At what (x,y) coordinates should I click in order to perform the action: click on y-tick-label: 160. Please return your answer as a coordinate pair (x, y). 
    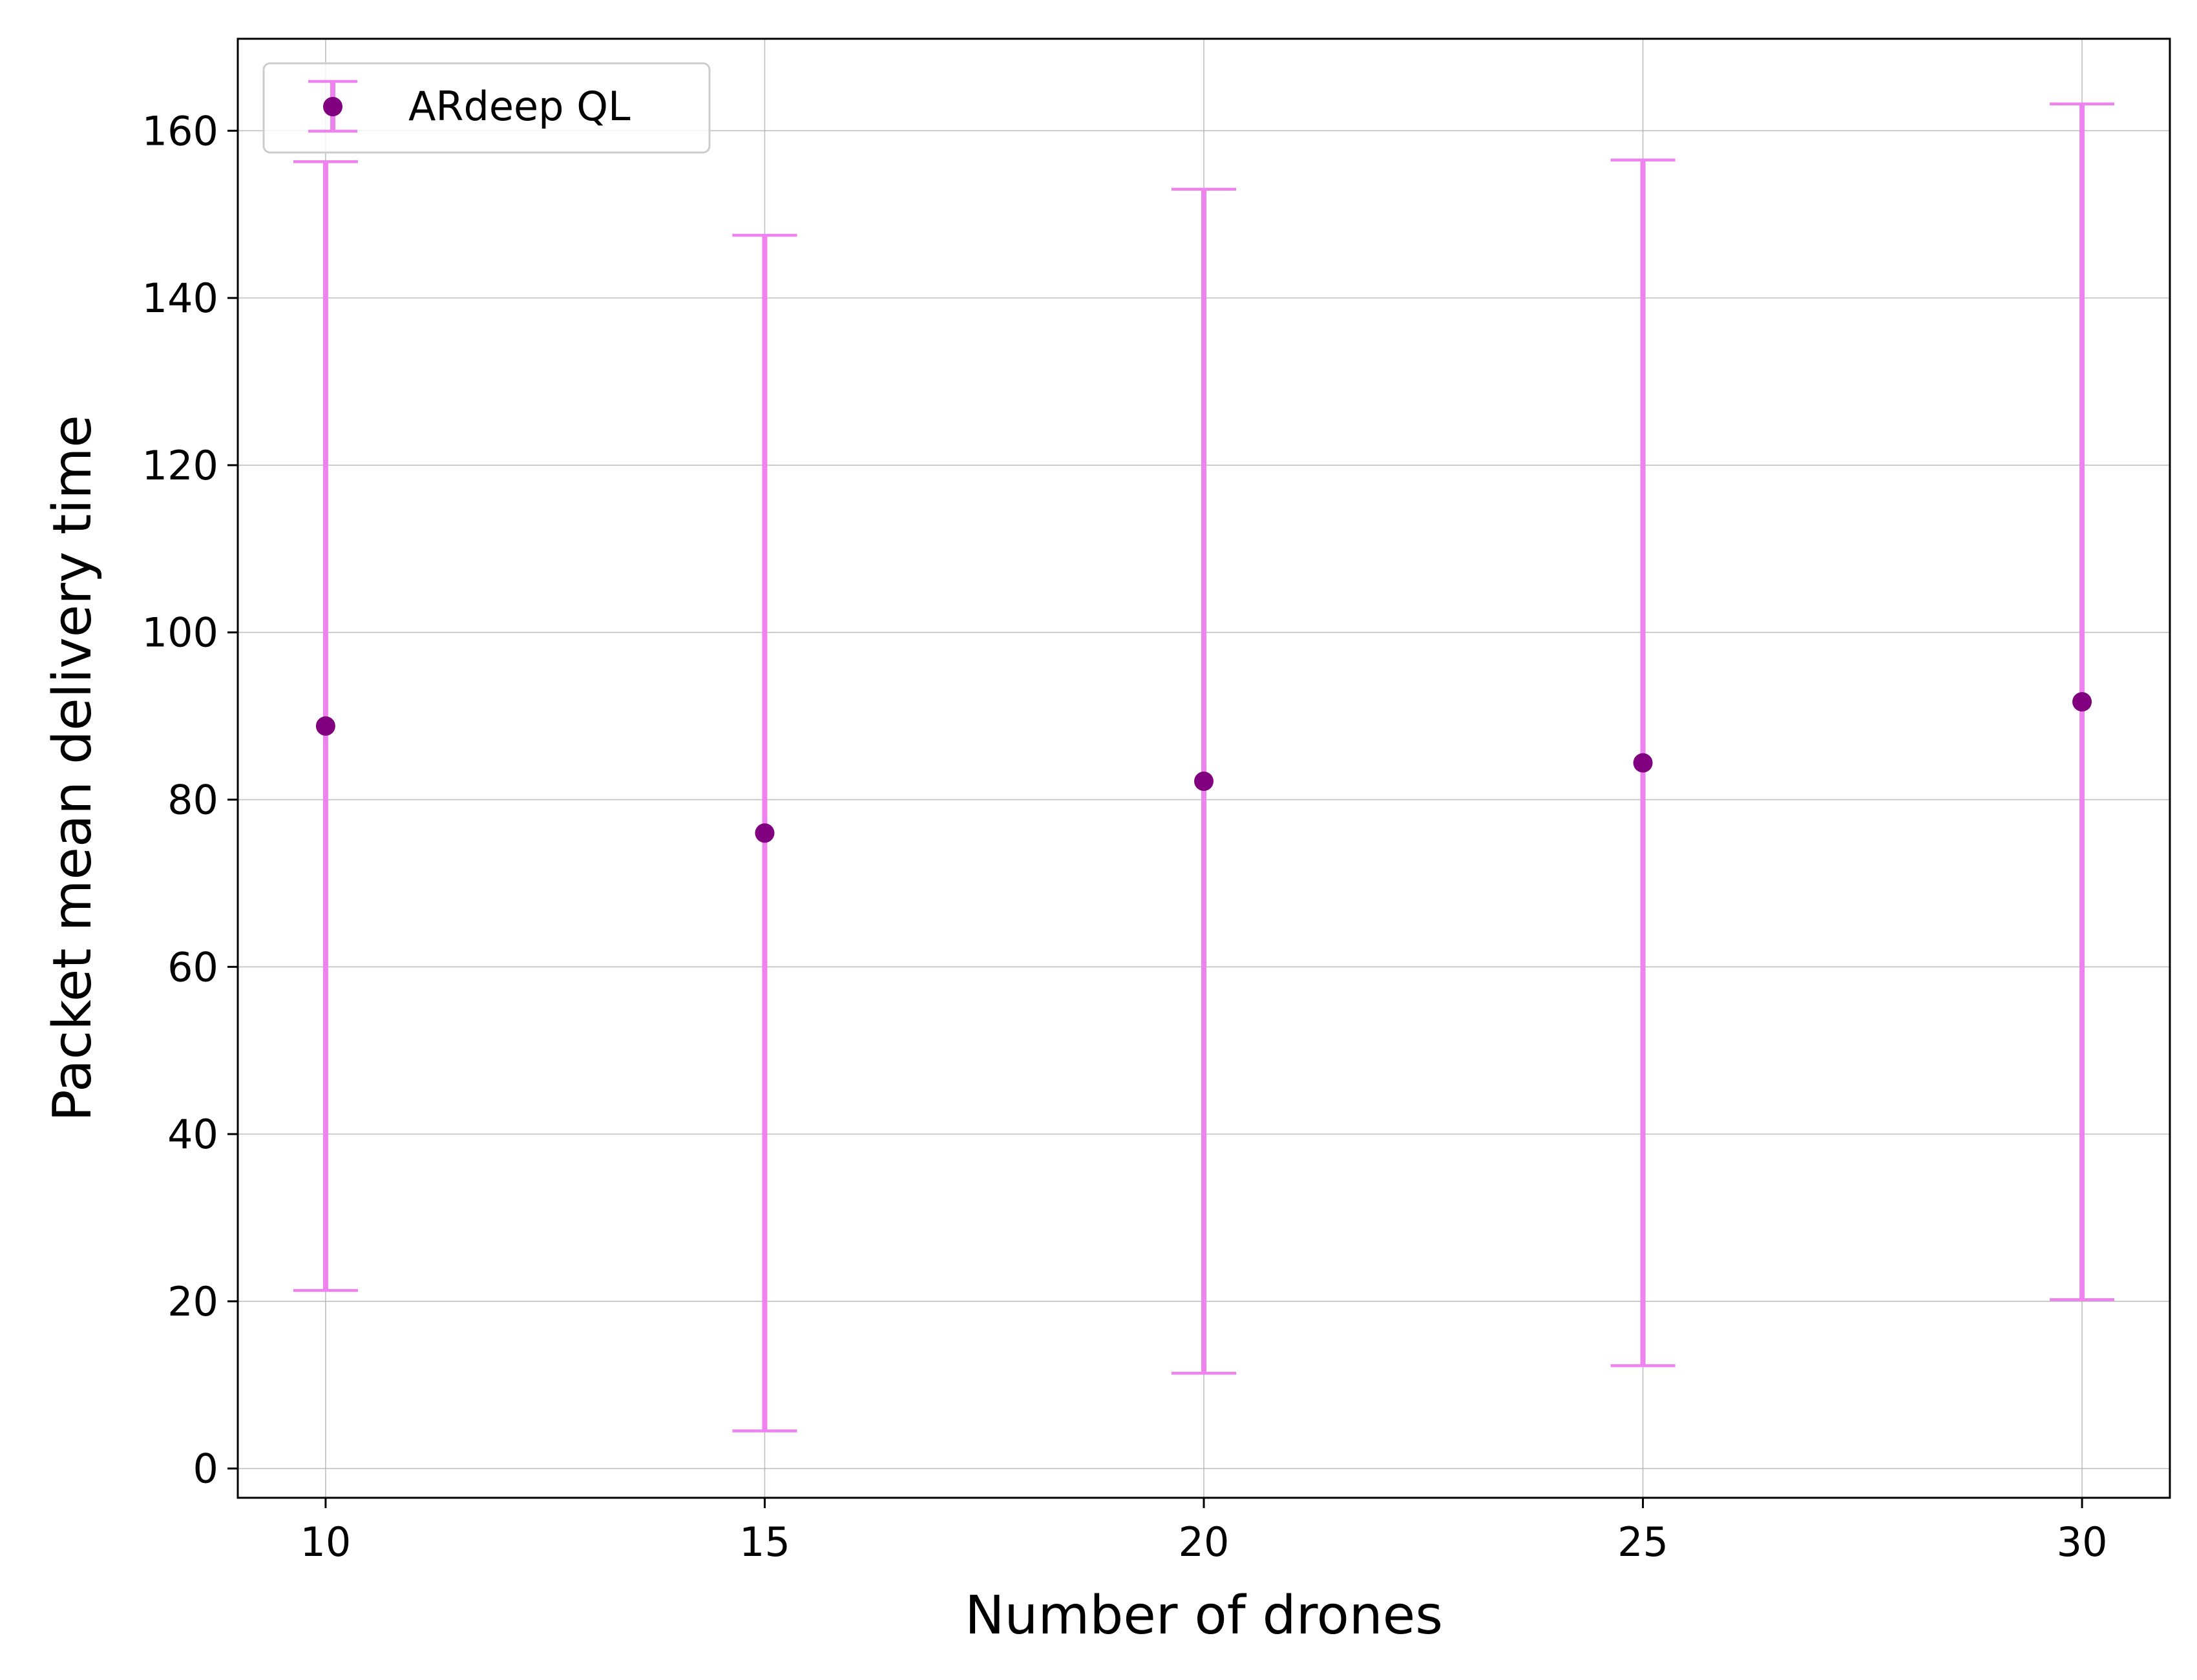
    Looking at the image, I should click on (180, 130).